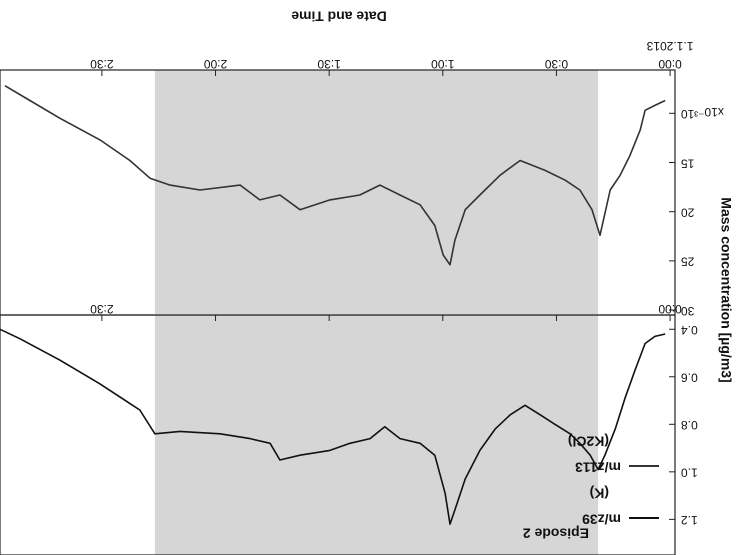 Image resolution: width=739 pixels, height=555 pixels. Describe the element at coordinates (601, 519) in the screenshot. I see `legend-label: m/z39` at that location.